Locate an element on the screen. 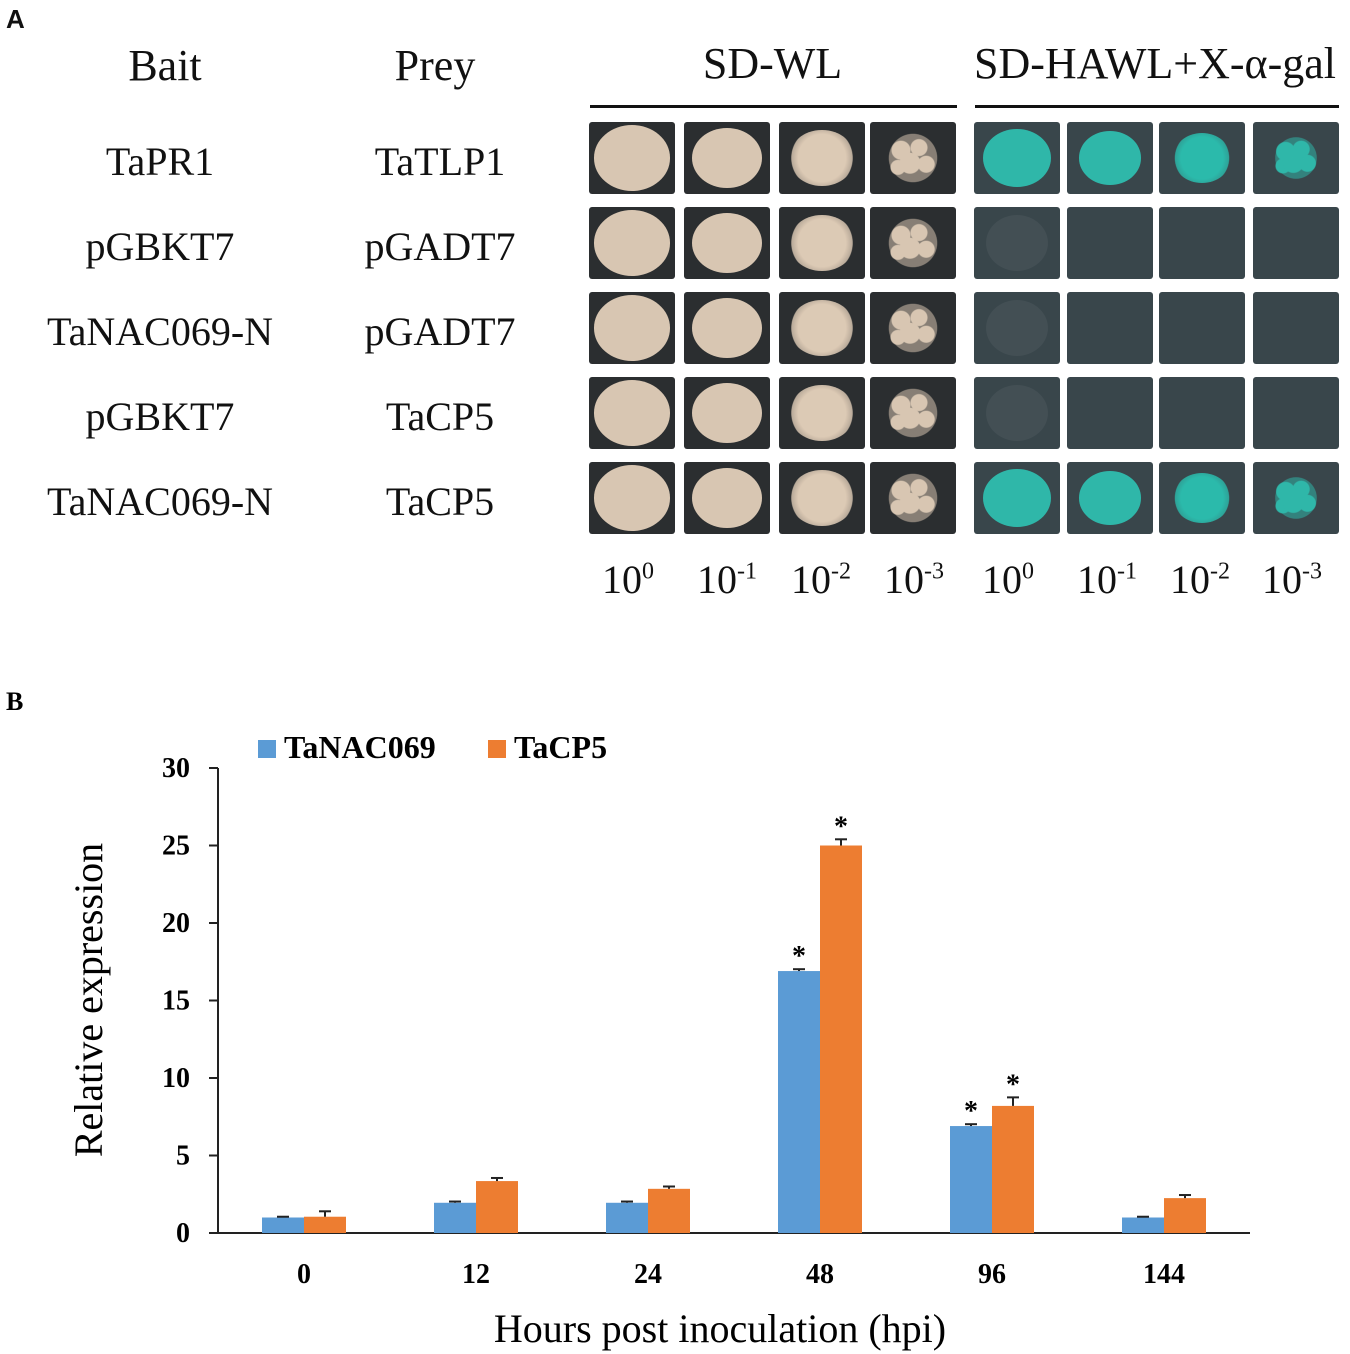  panel-a-label: A is located at coordinates (15, 19).